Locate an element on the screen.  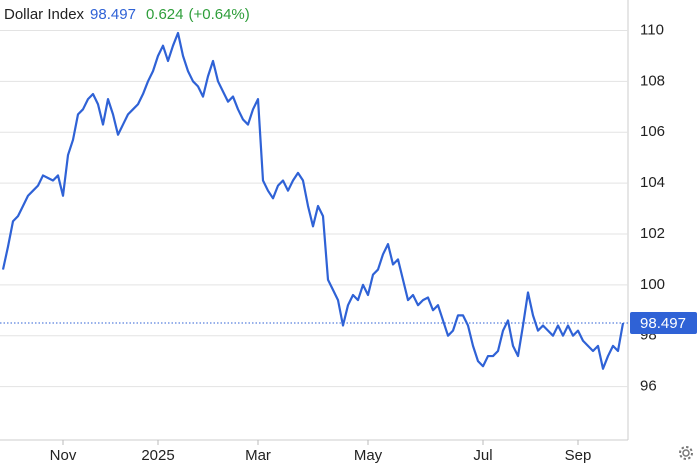
gear is located at coordinates (686, 453).